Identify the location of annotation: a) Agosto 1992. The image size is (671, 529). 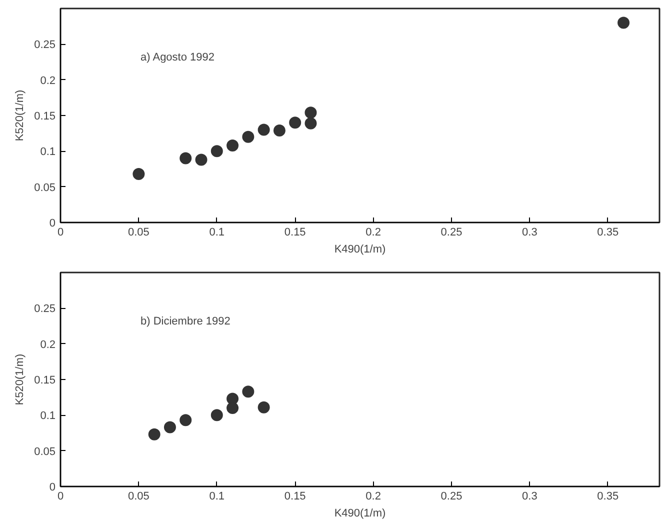
(177, 58).